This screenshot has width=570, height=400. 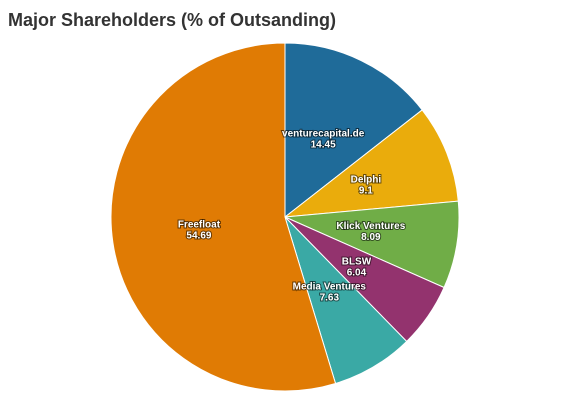 What do you see at coordinates (366, 180) in the screenshot?
I see `slice-label: Delphi` at bounding box center [366, 180].